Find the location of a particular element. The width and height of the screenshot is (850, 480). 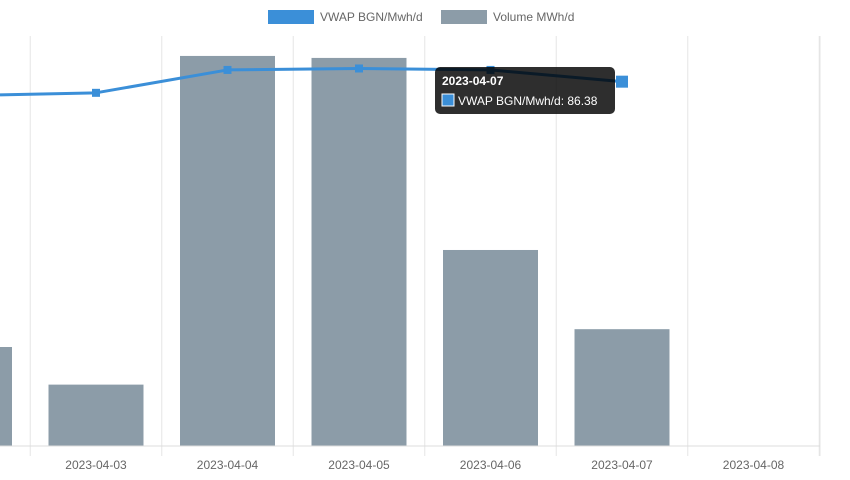

legend-item-volume: Volume MWh/d is located at coordinates (507, 17).